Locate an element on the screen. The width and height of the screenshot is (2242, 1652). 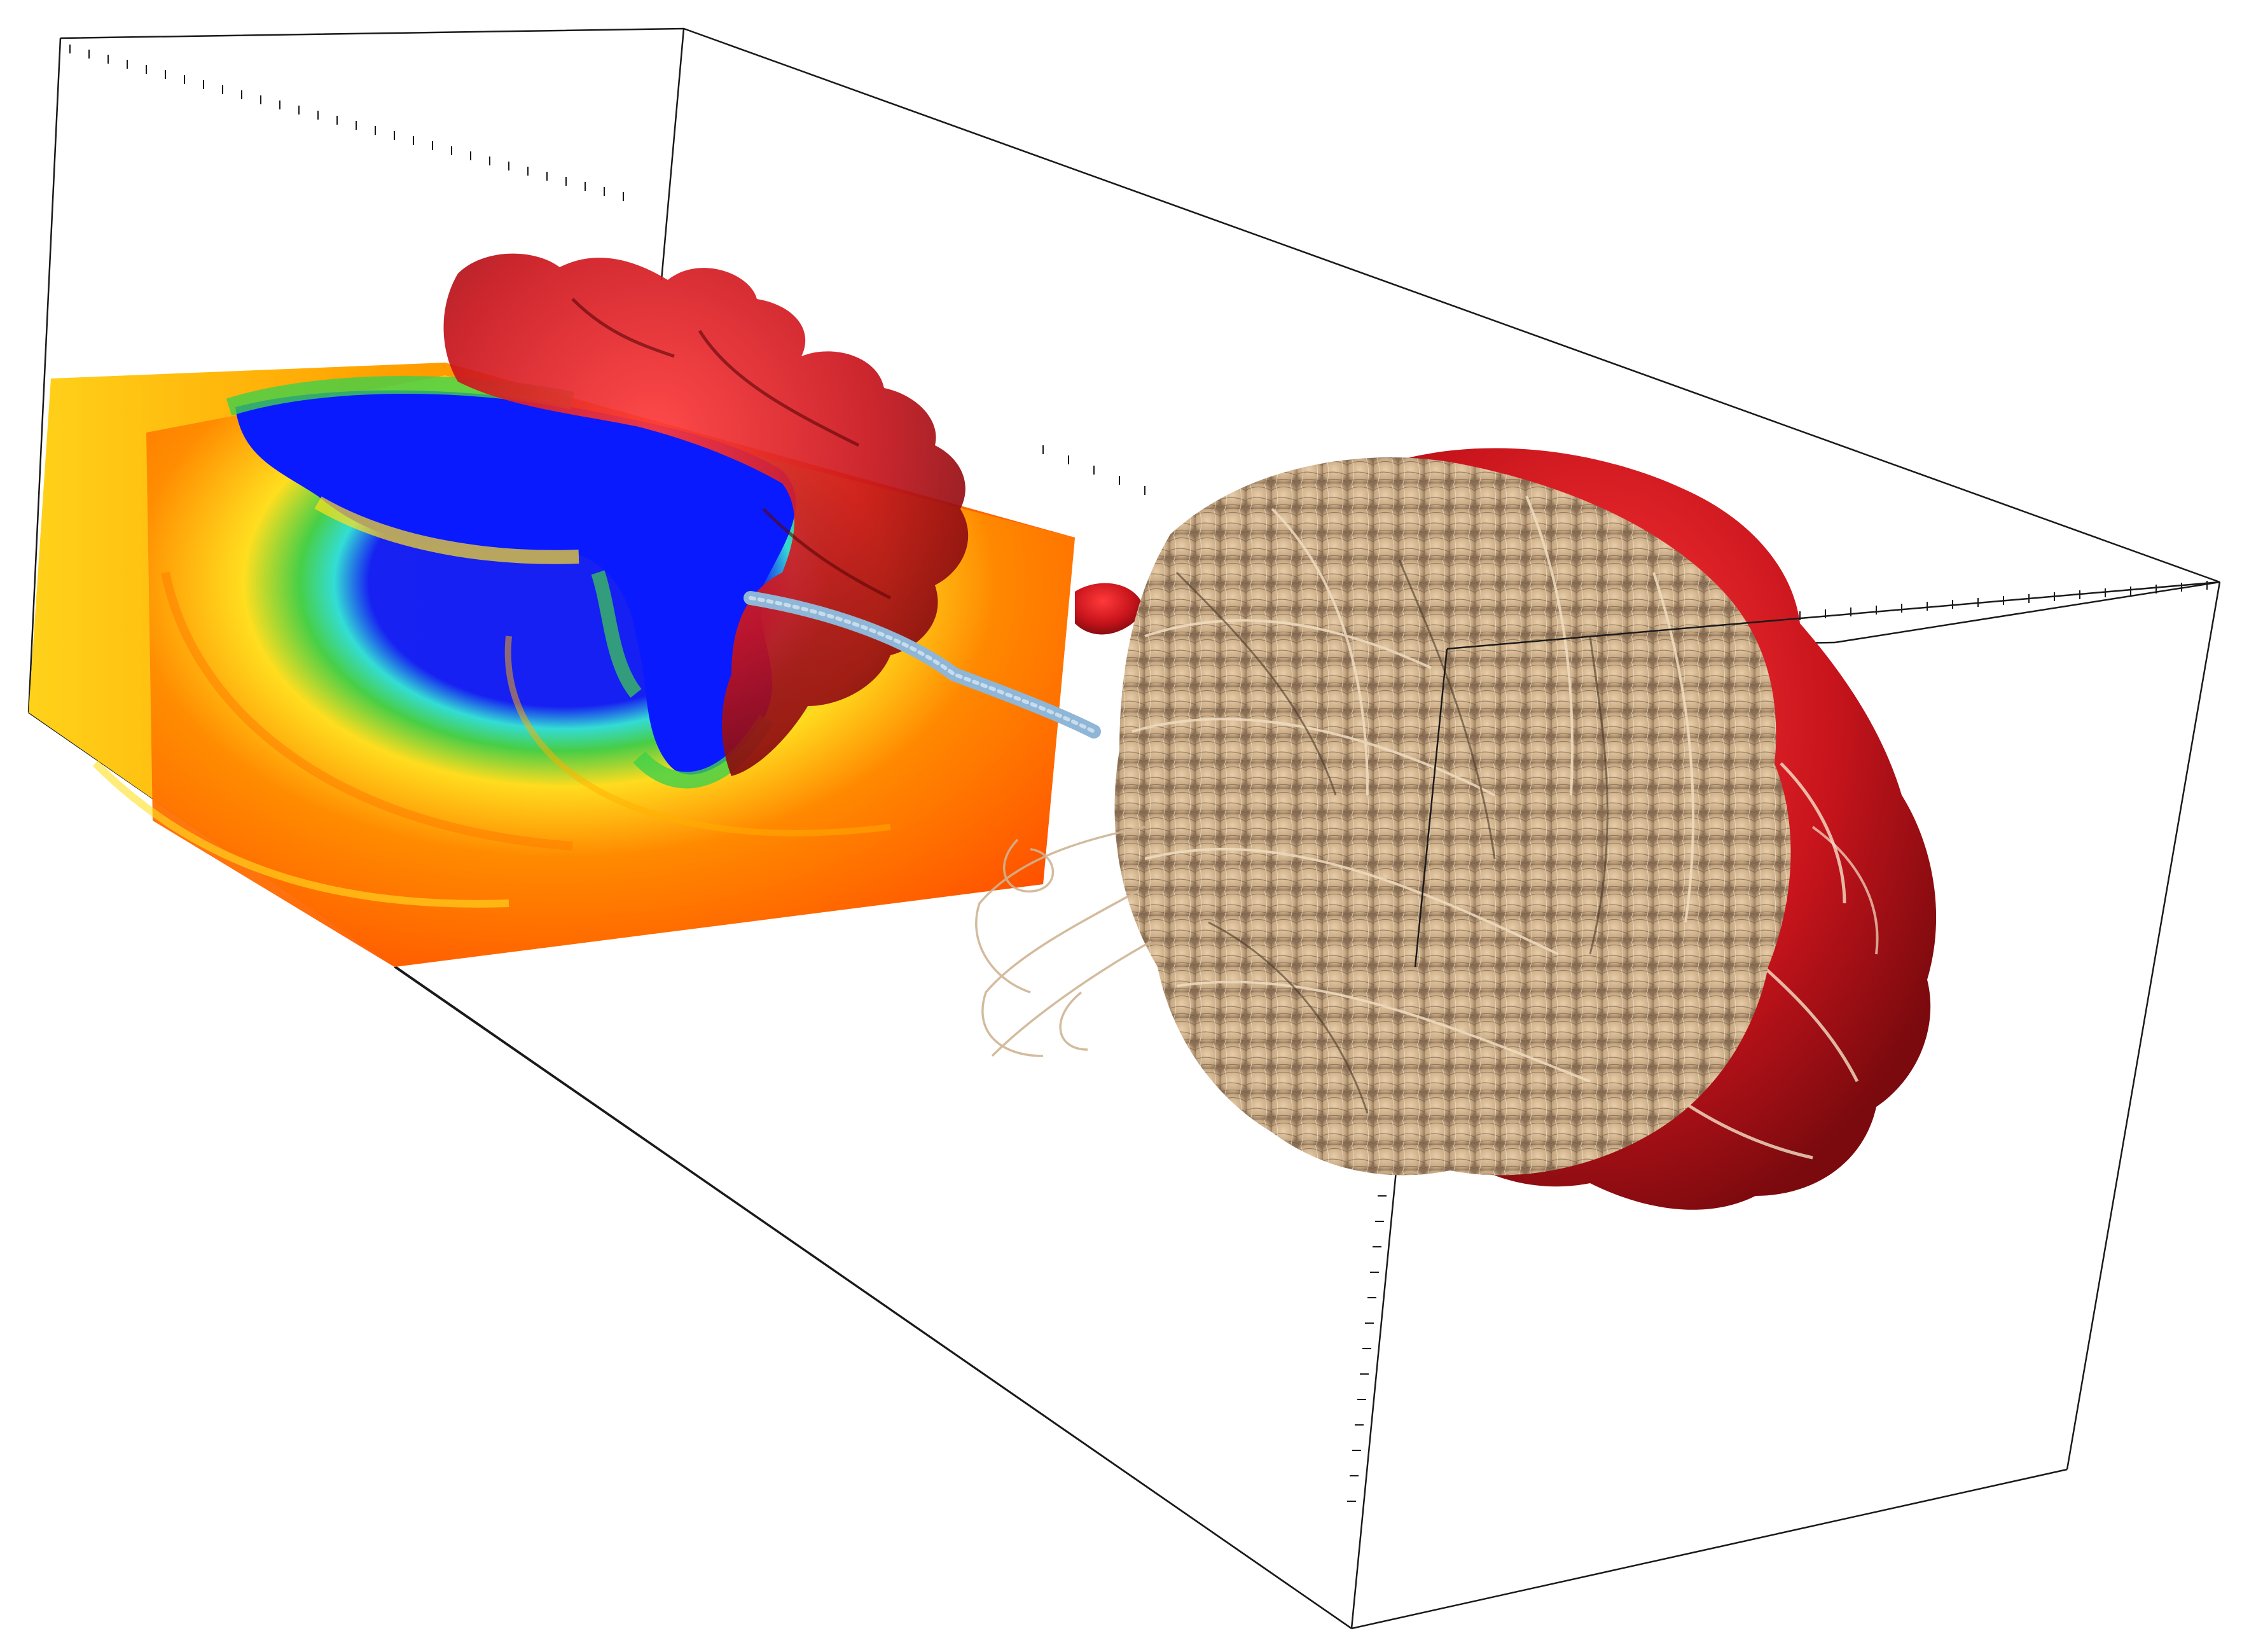
bounding-box-front is located at coordinates (1817, 774).